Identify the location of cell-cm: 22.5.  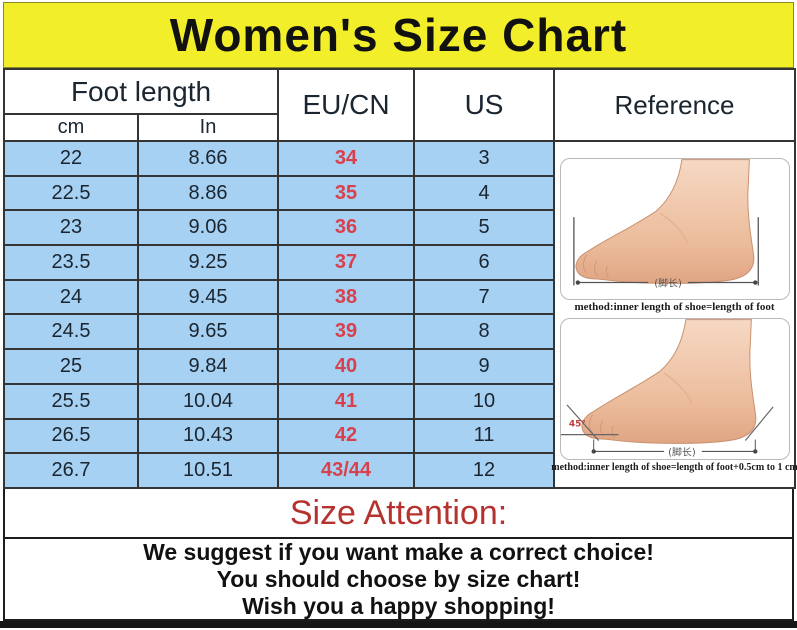
(71, 193).